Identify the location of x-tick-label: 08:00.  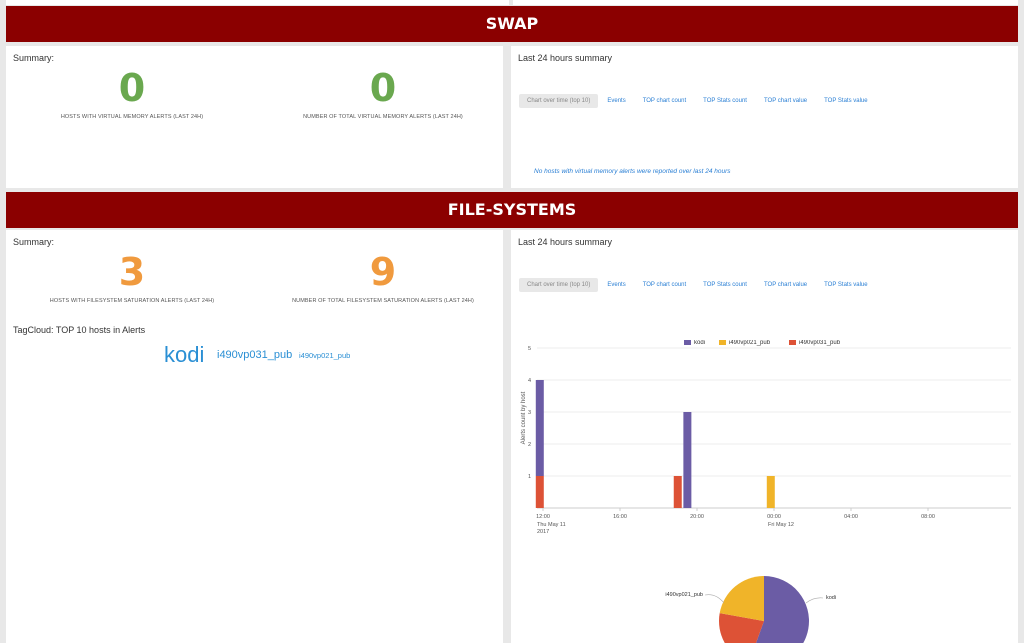
(928, 517).